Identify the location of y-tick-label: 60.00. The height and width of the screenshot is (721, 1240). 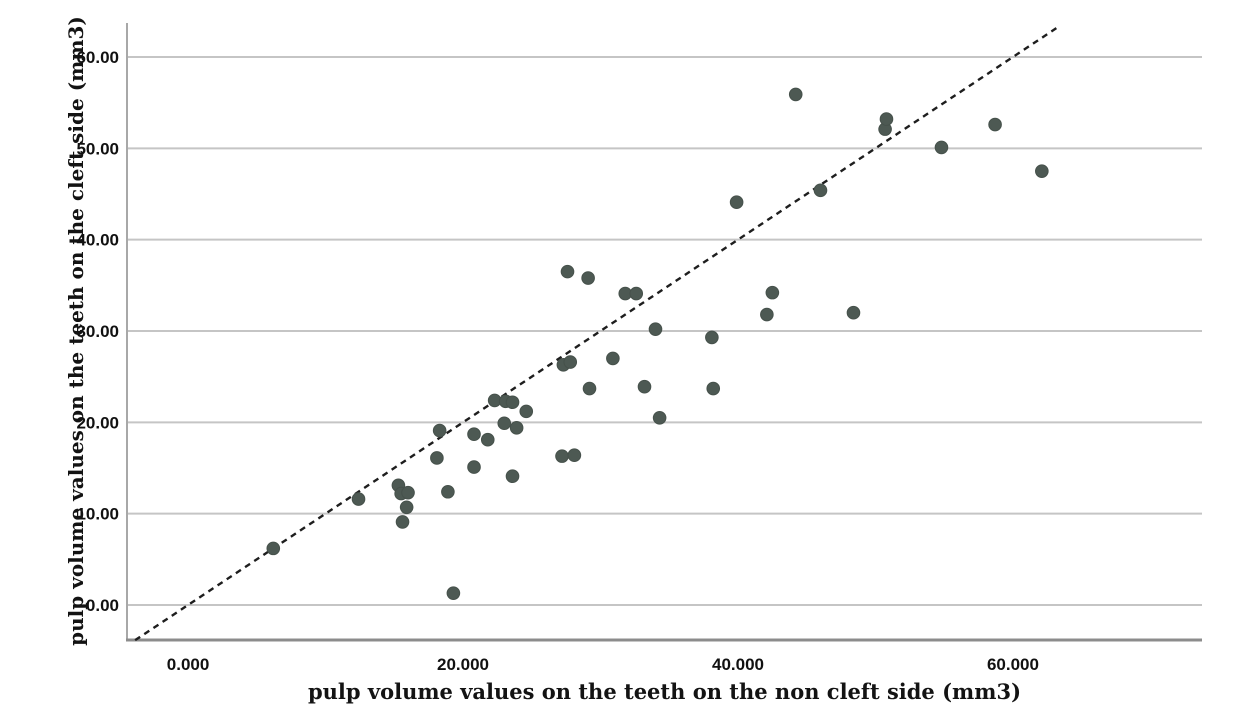
(97, 57).